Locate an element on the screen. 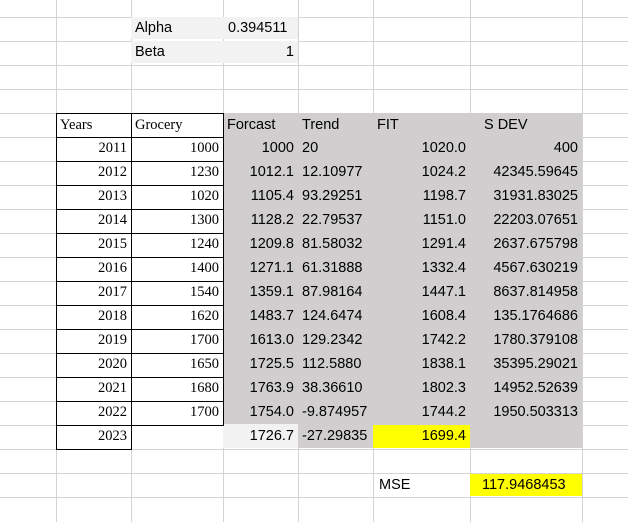 The width and height of the screenshot is (628, 522). cell-trend: 38.36610 is located at coordinates (332, 388).